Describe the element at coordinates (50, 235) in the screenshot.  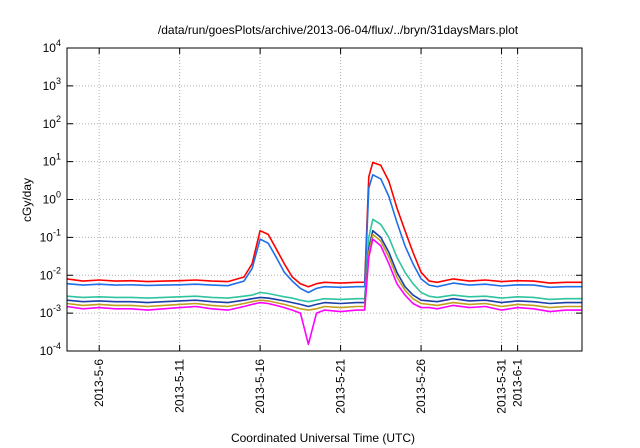
I see `y-tick-label: 10⁻¹` at that location.